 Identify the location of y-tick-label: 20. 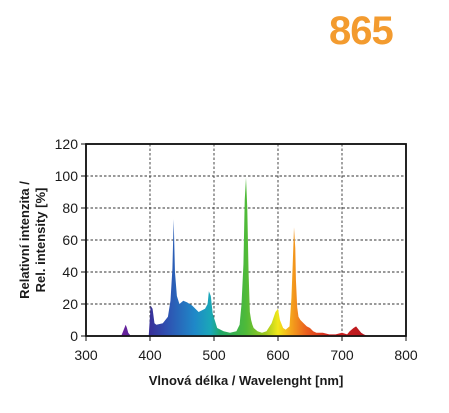
(70, 304).